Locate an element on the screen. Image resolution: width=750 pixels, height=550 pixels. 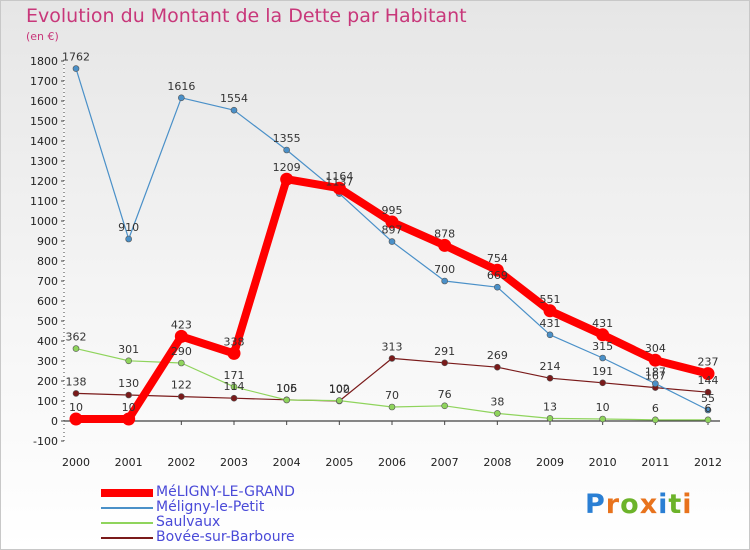
chart-subtitle: (en €) is located at coordinates (42, 36).